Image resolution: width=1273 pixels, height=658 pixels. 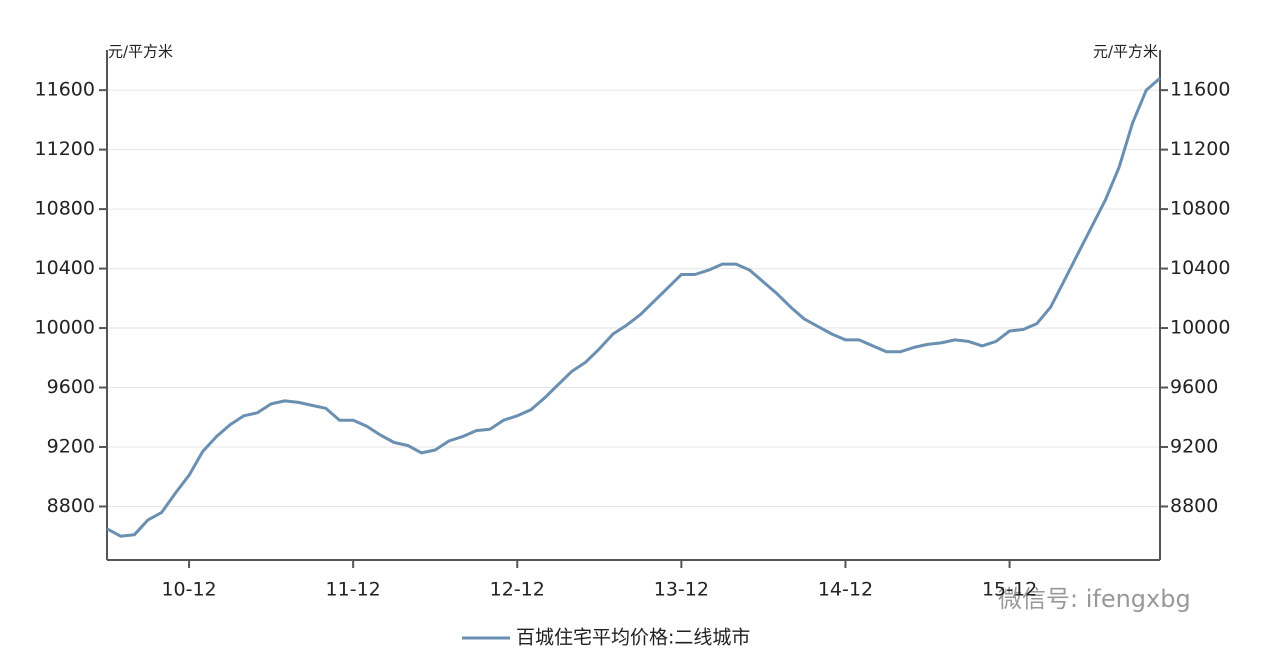 I want to click on y-tick-label: 8800, so click(x=71, y=506).